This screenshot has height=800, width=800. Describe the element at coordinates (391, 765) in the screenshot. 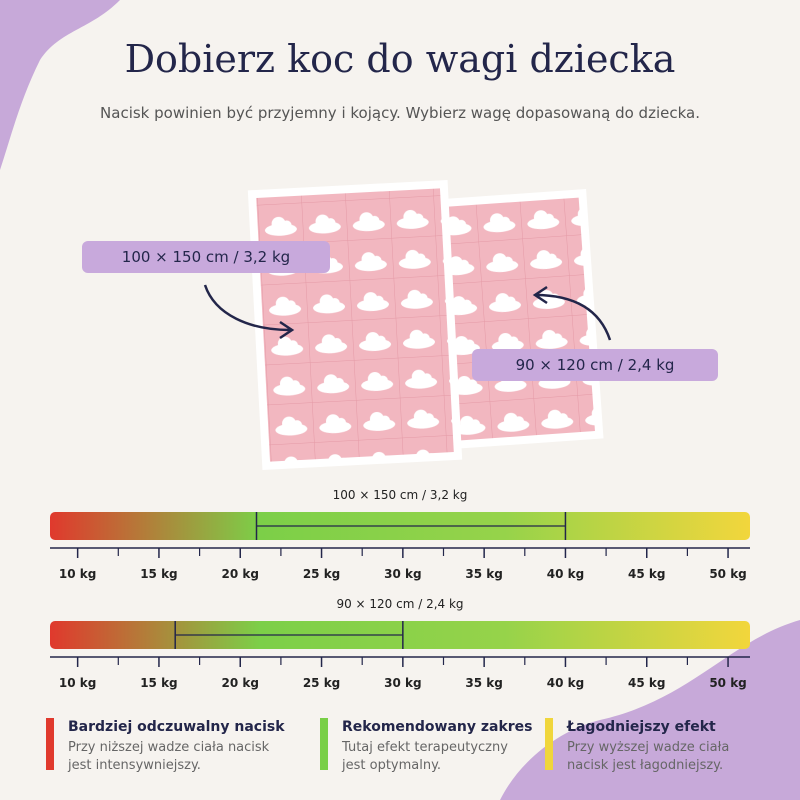

I see `legend-text: jest optymalny.` at that location.